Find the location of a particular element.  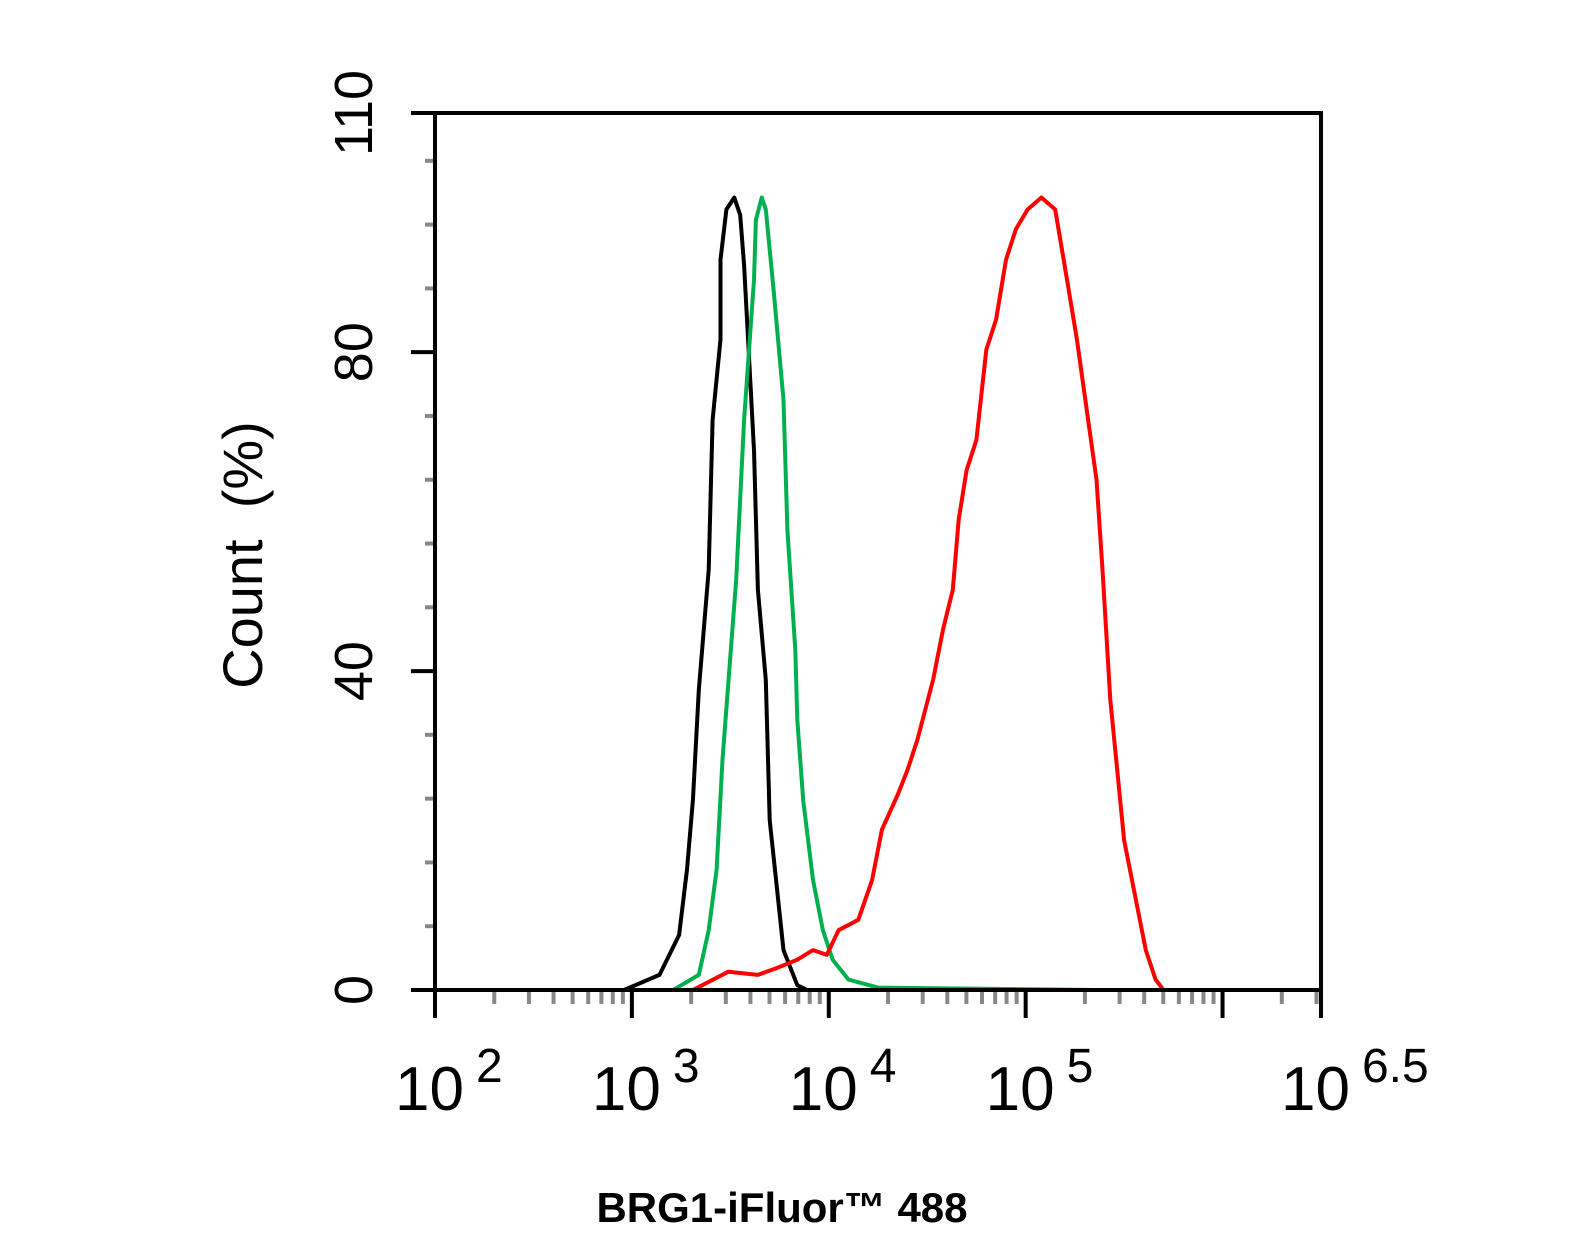

y-tick-label: 40 is located at coordinates (354, 671).